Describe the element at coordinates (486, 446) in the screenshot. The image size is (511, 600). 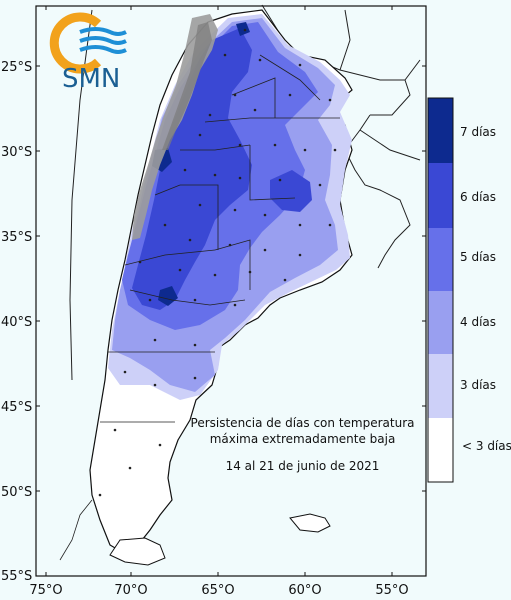
I see `legend-label: < 3 días` at that location.